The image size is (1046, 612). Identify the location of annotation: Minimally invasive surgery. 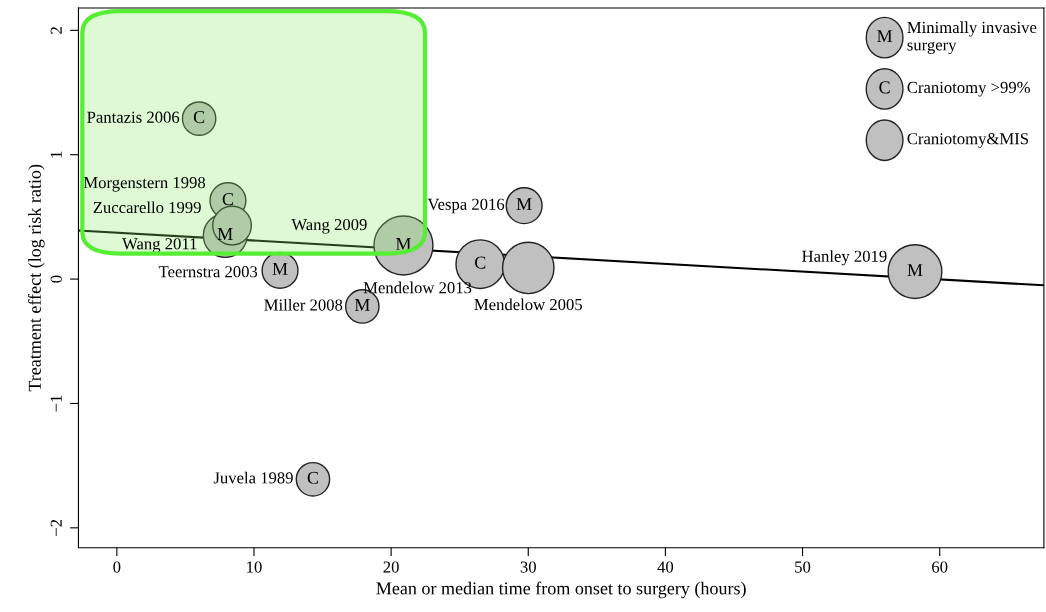
(972, 37).